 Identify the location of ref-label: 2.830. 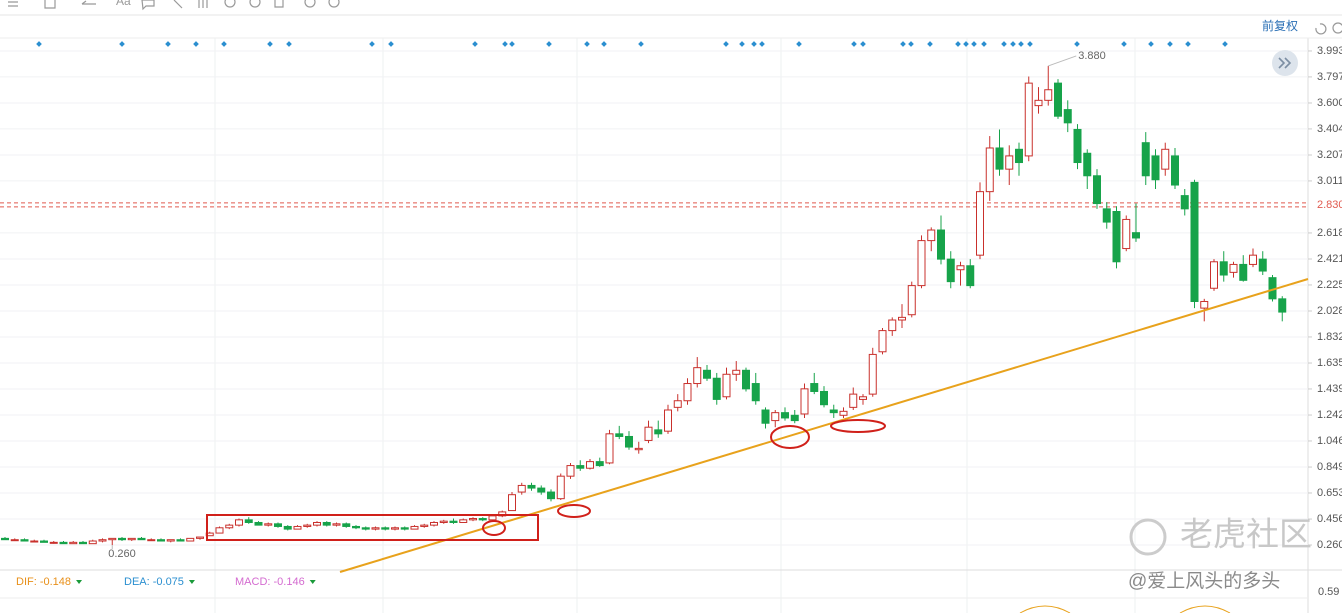
(1329, 205).